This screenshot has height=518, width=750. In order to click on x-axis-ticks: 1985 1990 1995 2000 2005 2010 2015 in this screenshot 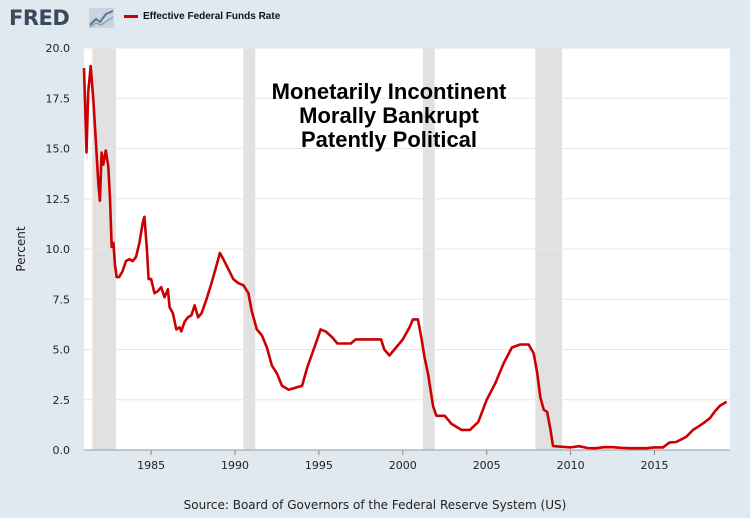, I will do `click(407, 460)`.